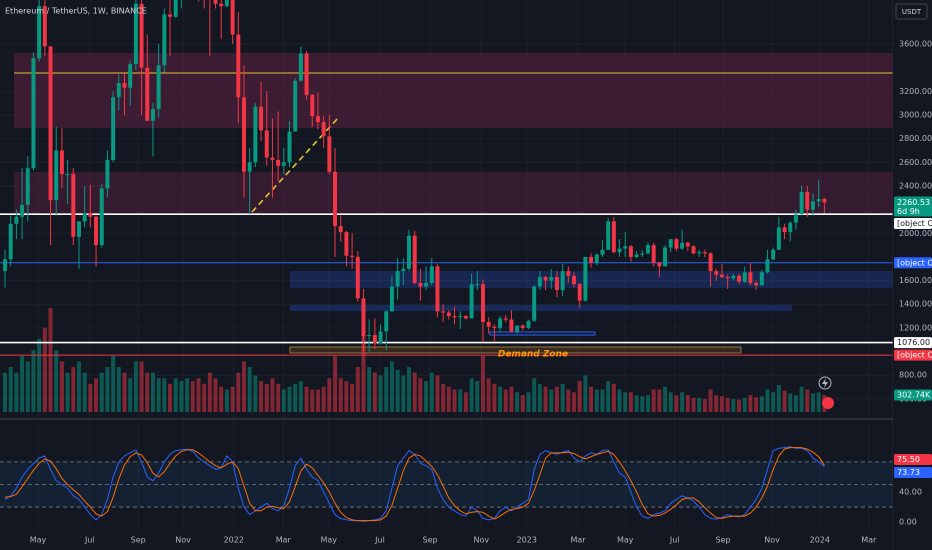 The width and height of the screenshot is (932, 550). What do you see at coordinates (527, 540) in the screenshot?
I see `x-tick-label: 2023` at bounding box center [527, 540].